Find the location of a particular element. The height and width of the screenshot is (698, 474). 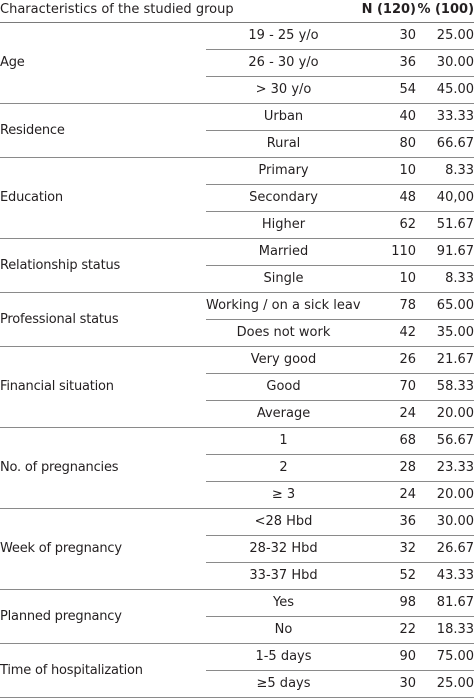

subcategory-label: No is located at coordinates (284, 630).